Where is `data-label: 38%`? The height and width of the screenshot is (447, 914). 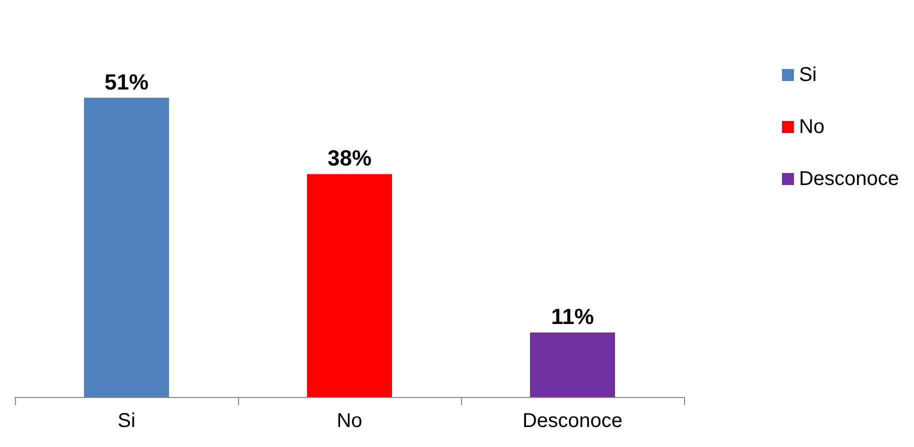
data-label: 38% is located at coordinates (349, 158).